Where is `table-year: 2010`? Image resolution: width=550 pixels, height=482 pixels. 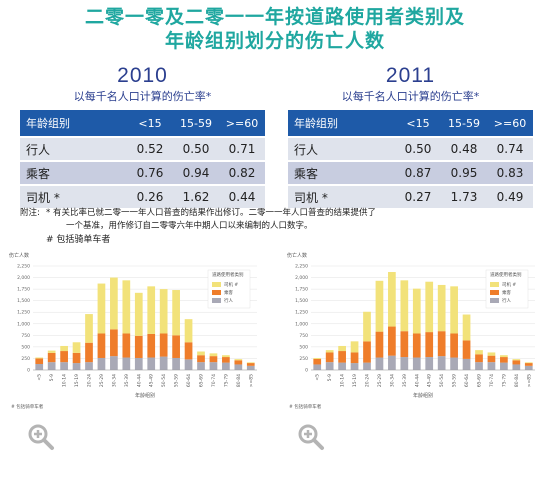 table-year: 2010 is located at coordinates (142, 75).